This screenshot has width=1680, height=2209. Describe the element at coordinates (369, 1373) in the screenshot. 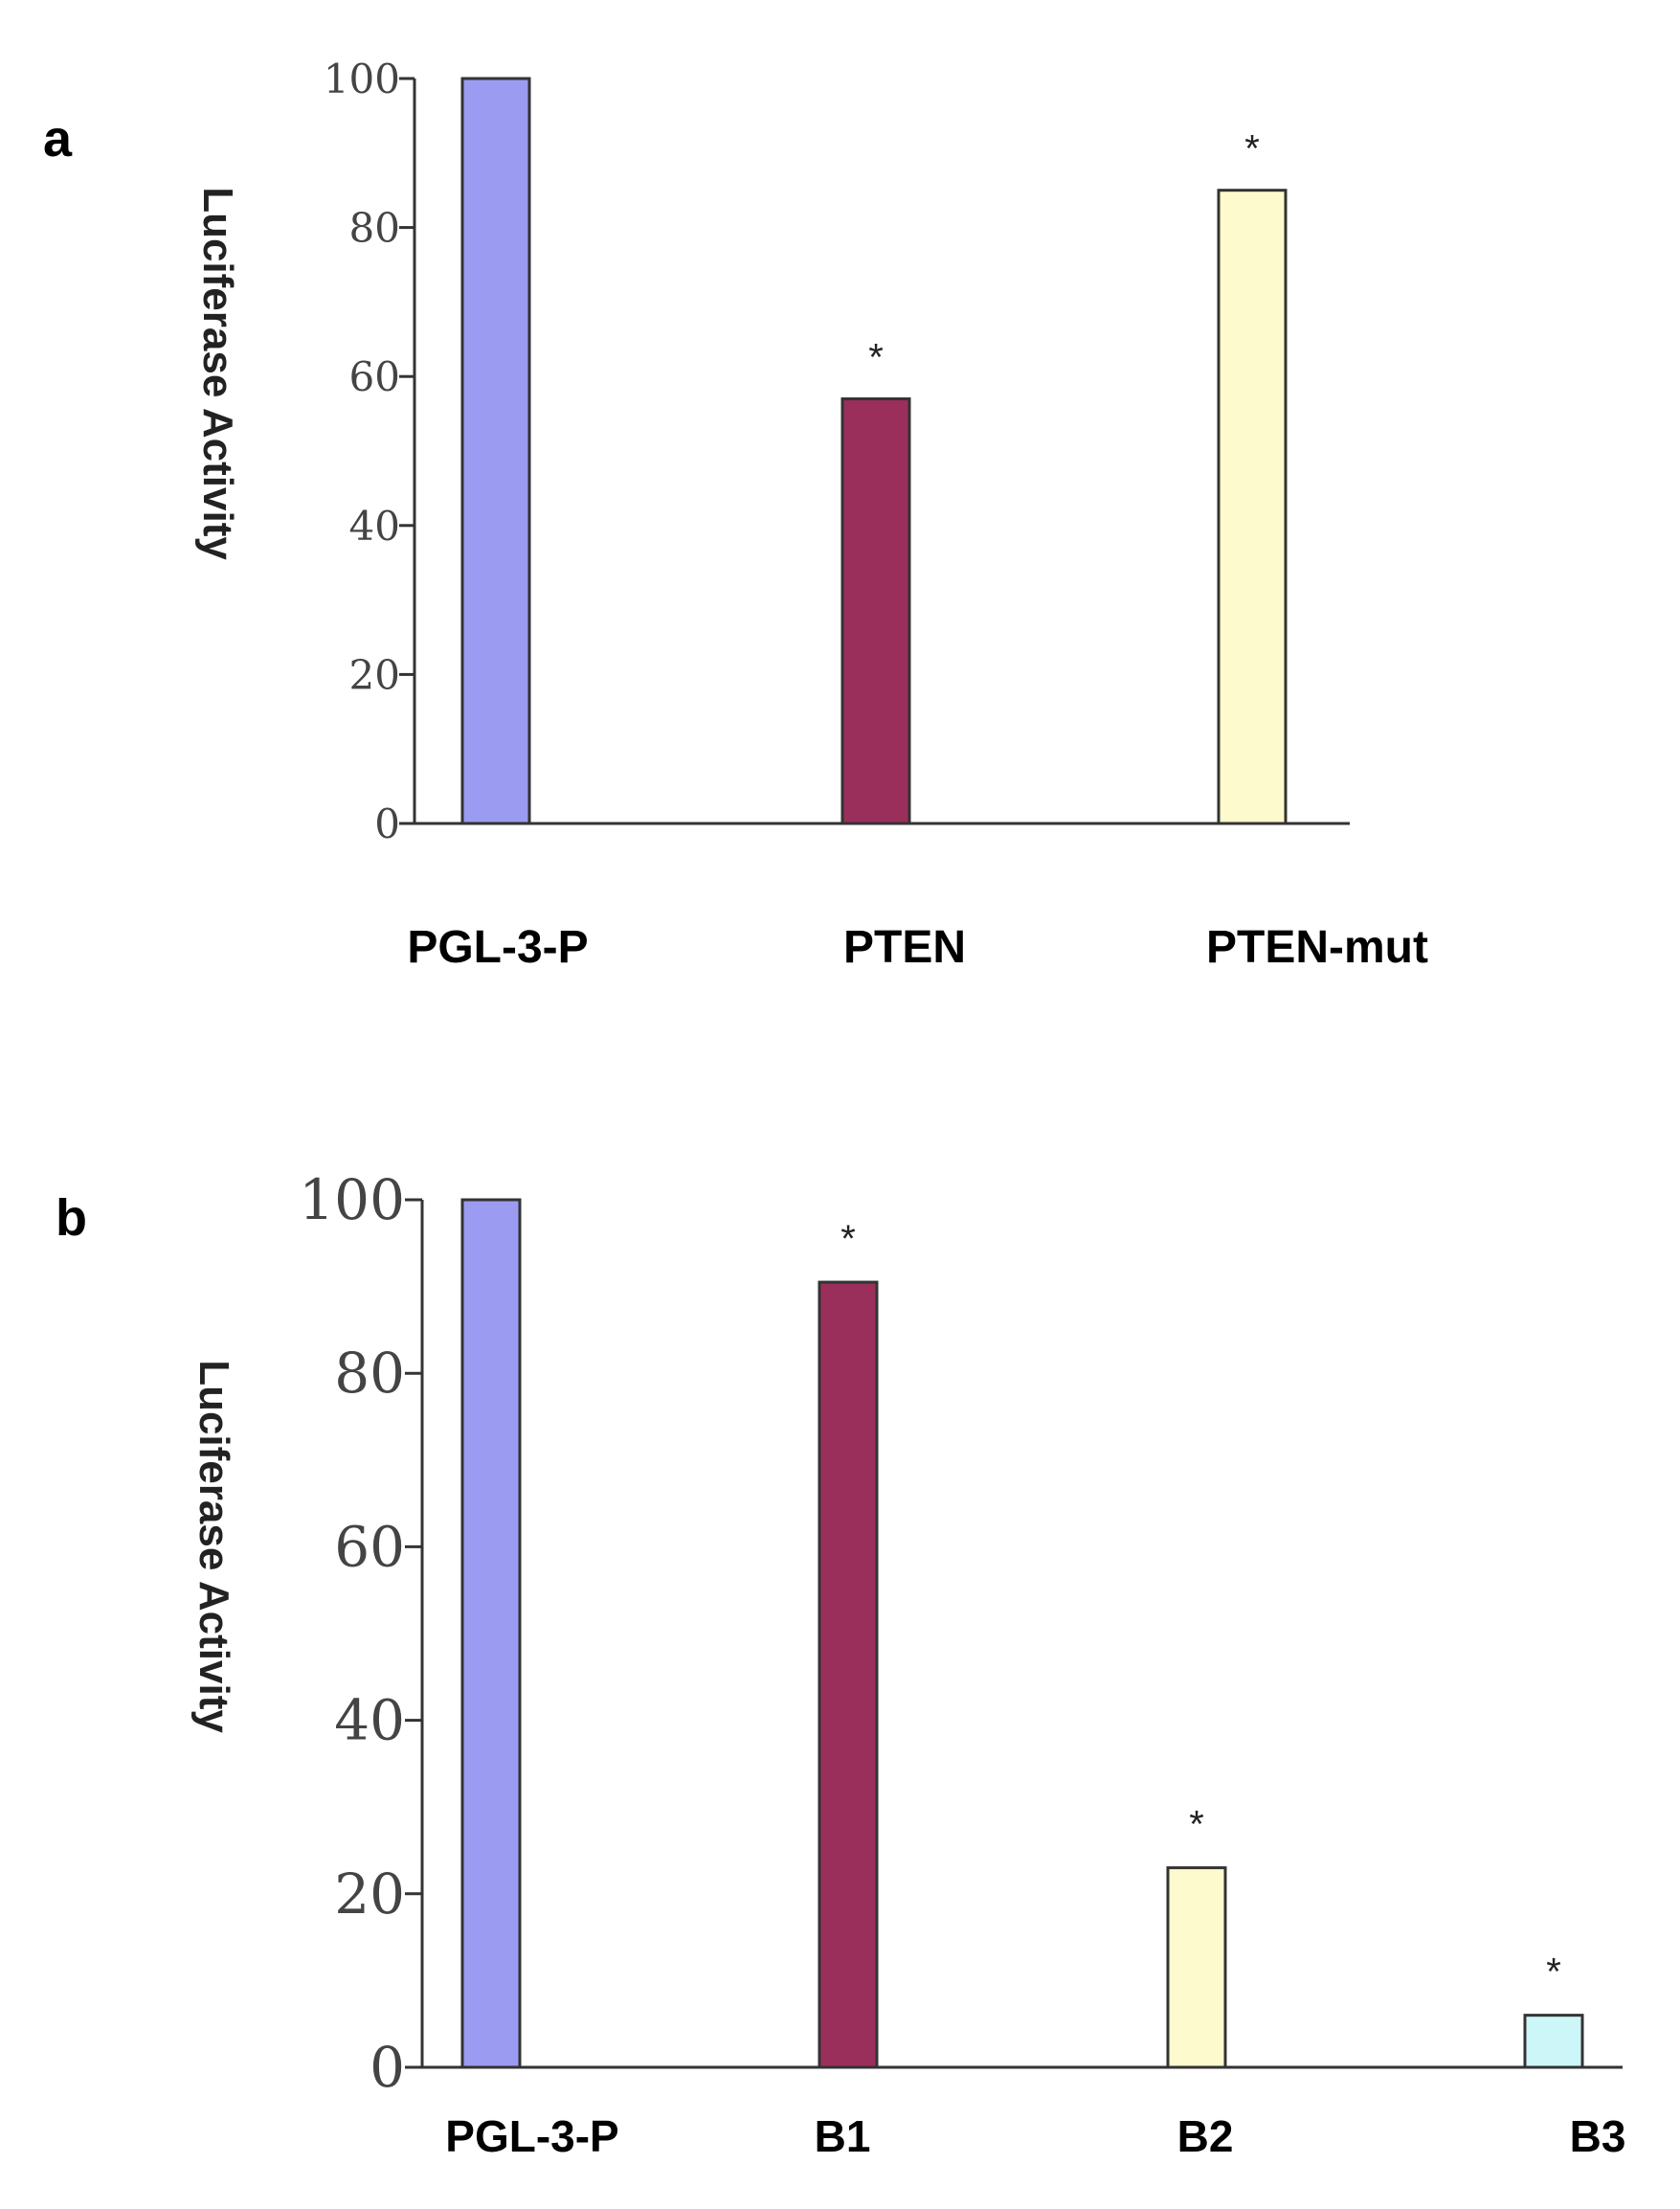

I see `panel-b-y-tick-label: 80` at that location.